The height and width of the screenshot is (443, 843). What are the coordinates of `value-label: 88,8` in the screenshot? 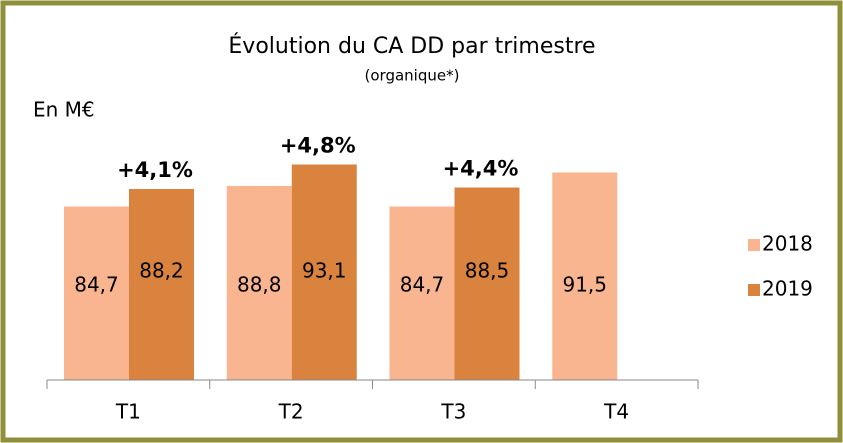 It's located at (259, 285).